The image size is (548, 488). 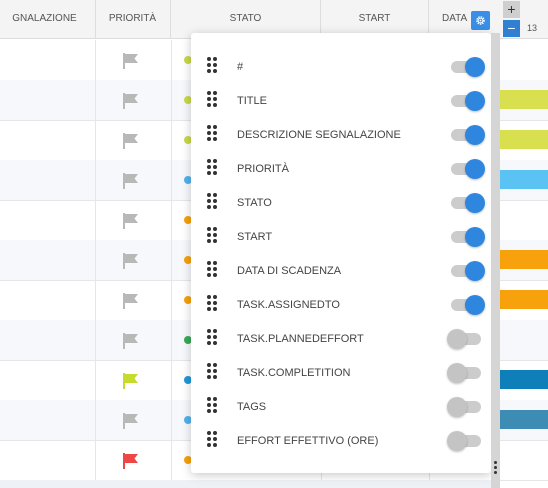 What do you see at coordinates (480, 20) in the screenshot?
I see `column-settings-button` at bounding box center [480, 20].